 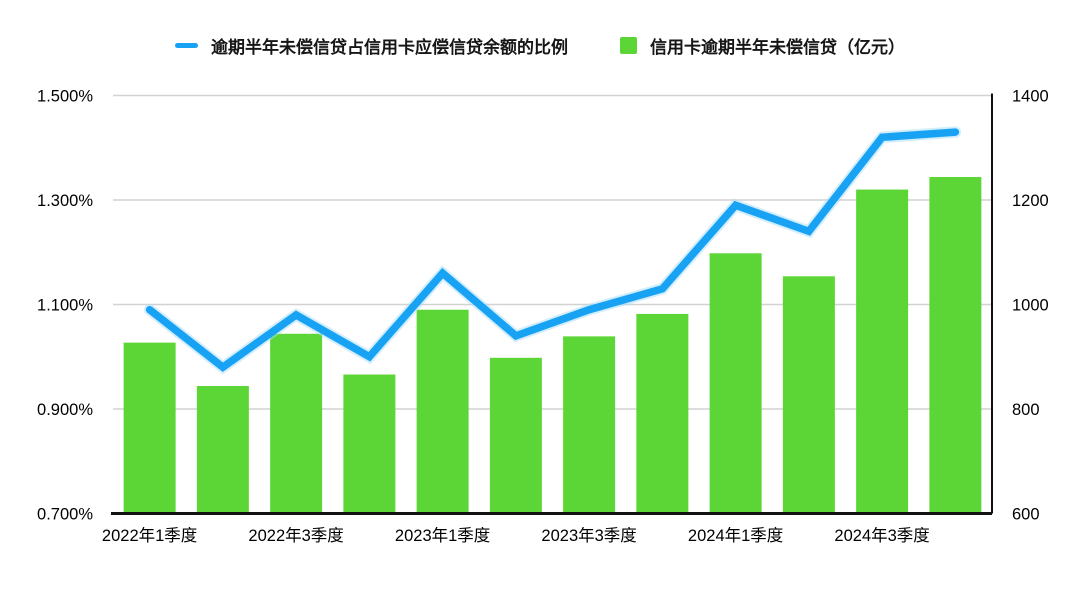 What do you see at coordinates (588, 535) in the screenshot?
I see `x-tick-label: 2023年3季度` at bounding box center [588, 535].